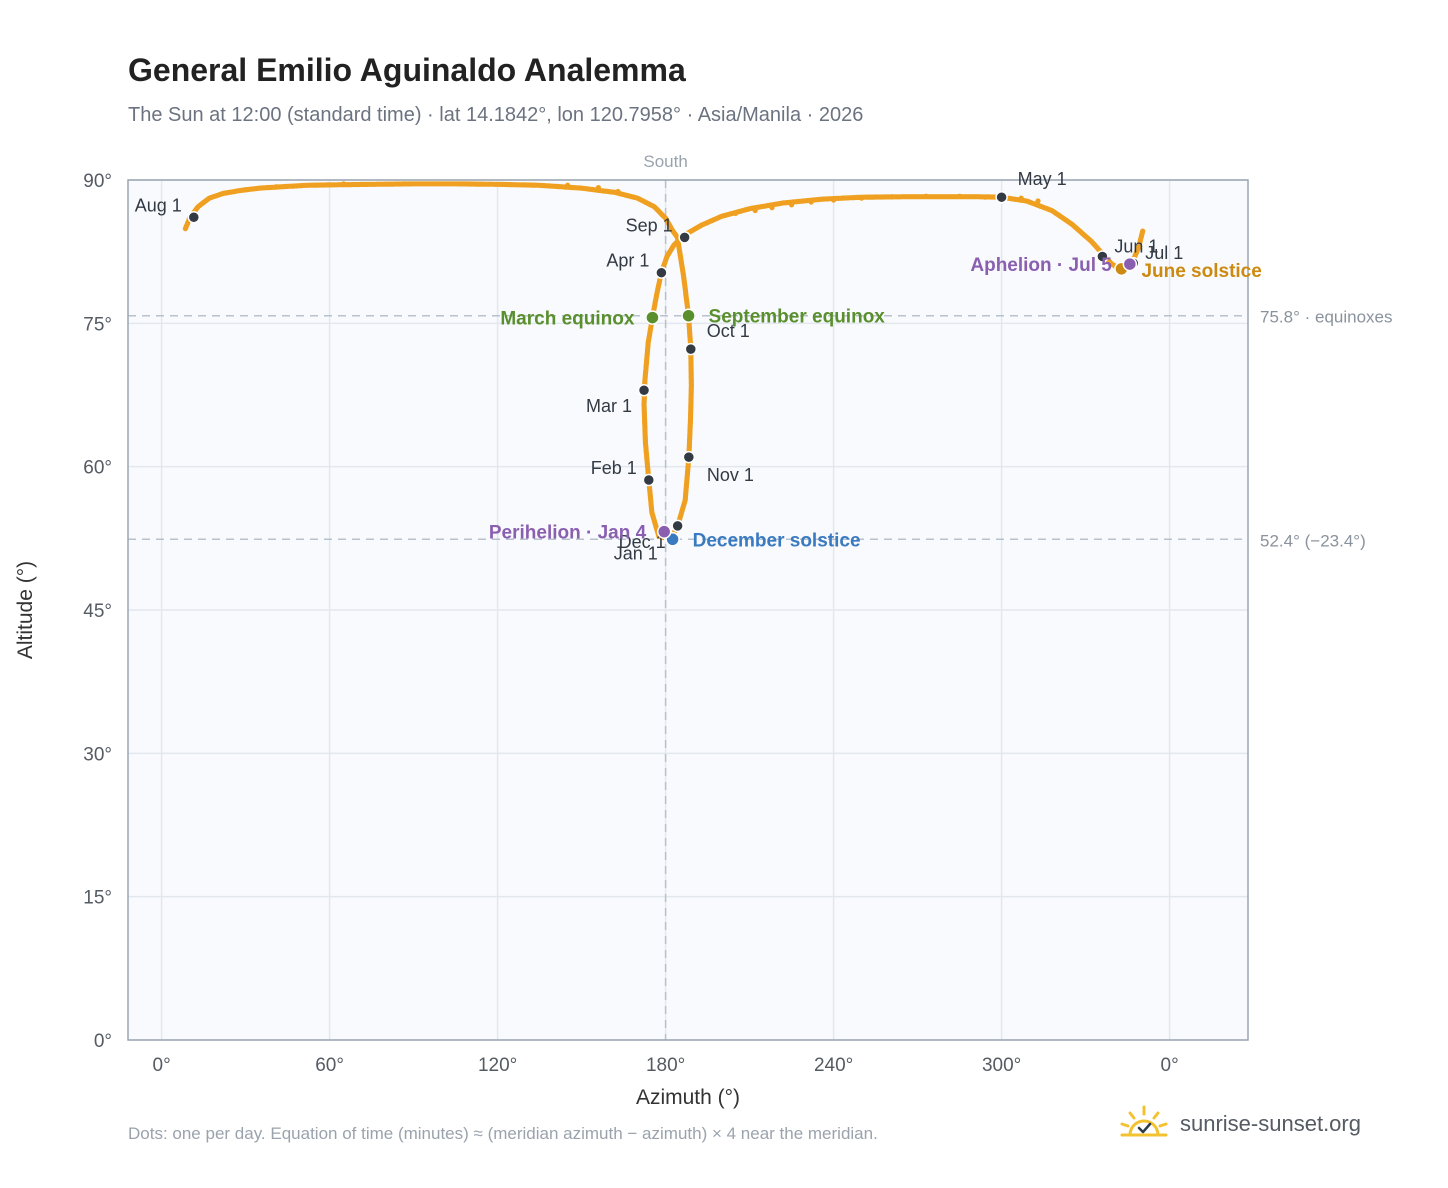 The image size is (1448, 1188). What do you see at coordinates (497, 1065) in the screenshot?
I see `x-tick-label: 120°` at bounding box center [497, 1065].